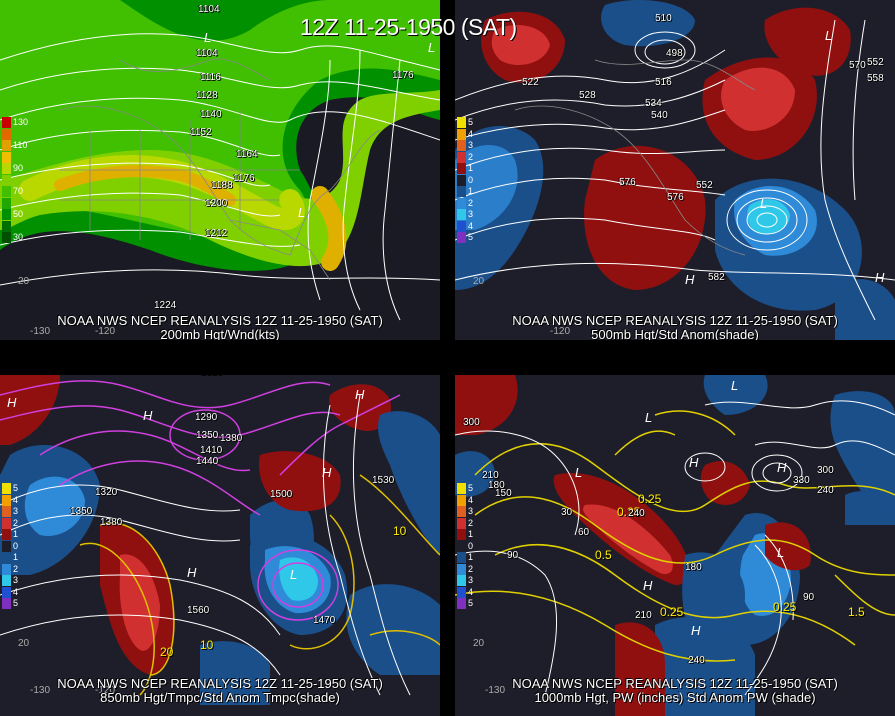 The height and width of the screenshot is (716, 895). Describe the element at coordinates (809, 597) in the screenshot. I see `contour-label: 90` at that location.